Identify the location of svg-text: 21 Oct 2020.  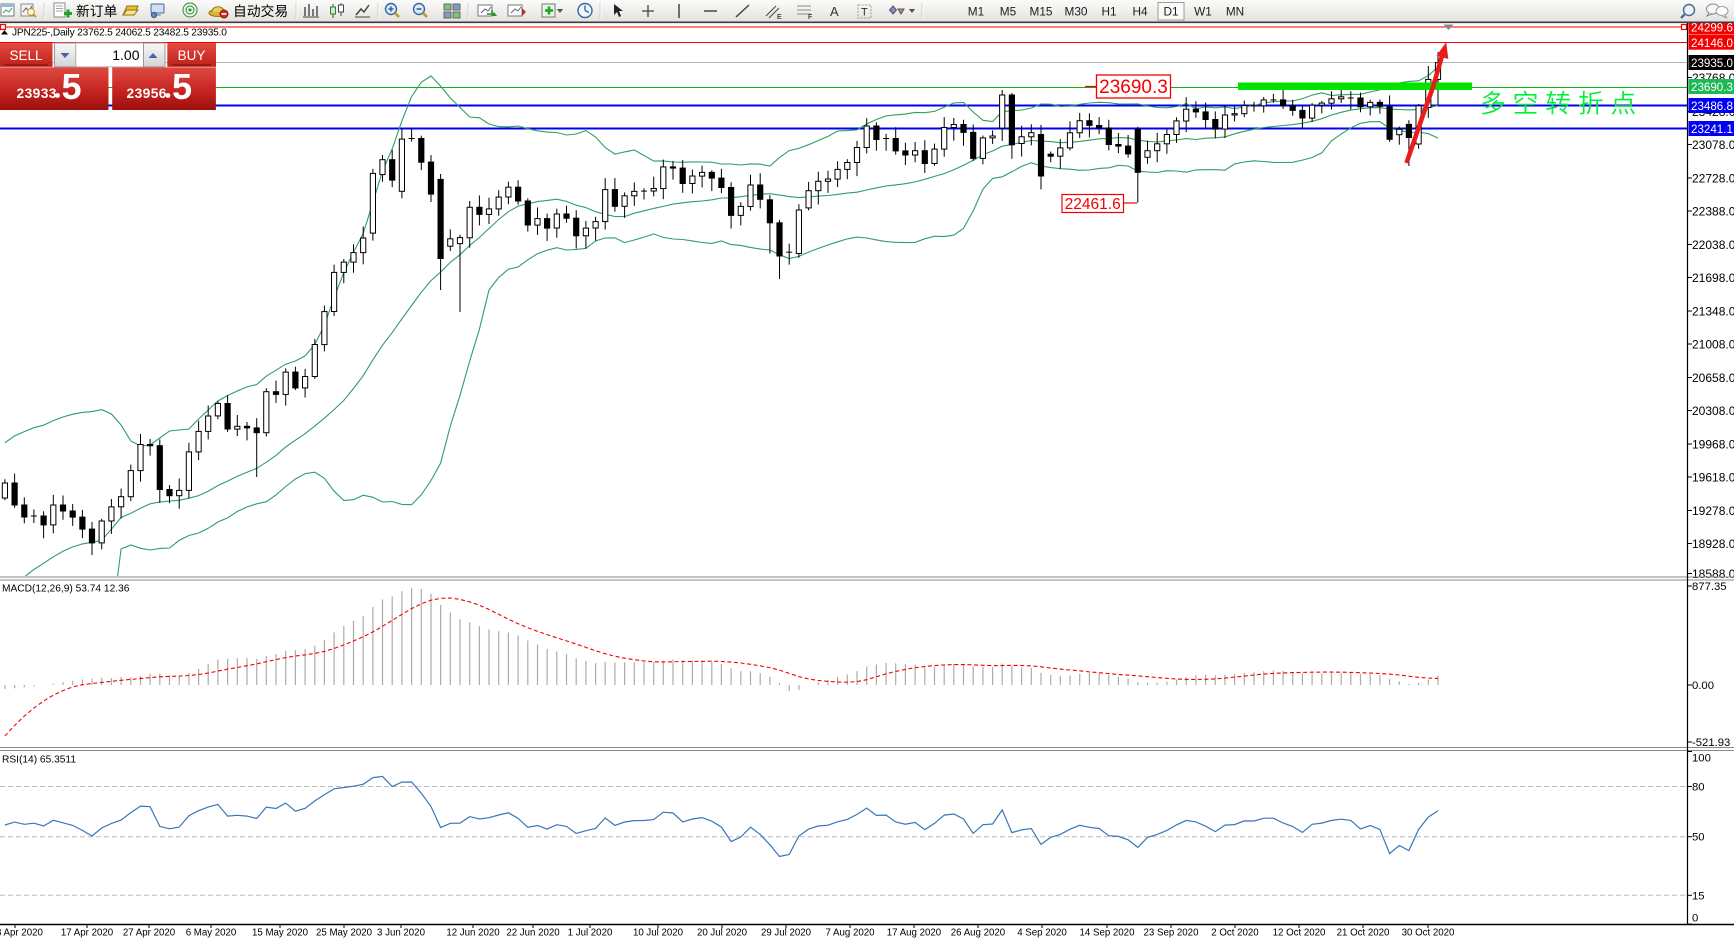
(1363, 933).